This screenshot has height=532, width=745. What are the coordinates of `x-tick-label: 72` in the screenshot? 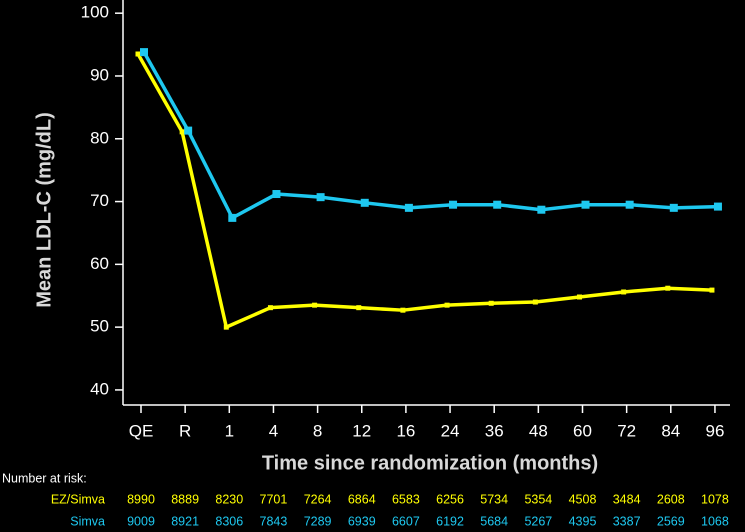 It's located at (626, 430).